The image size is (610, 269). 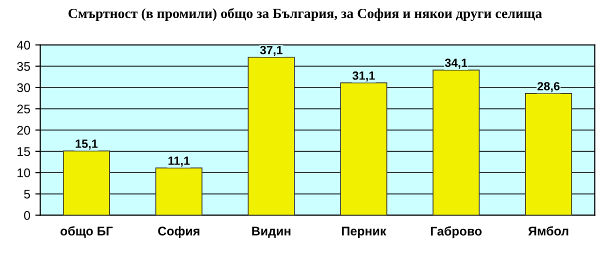 I want to click on x-tick-label: общо БГ, so click(x=86, y=232).